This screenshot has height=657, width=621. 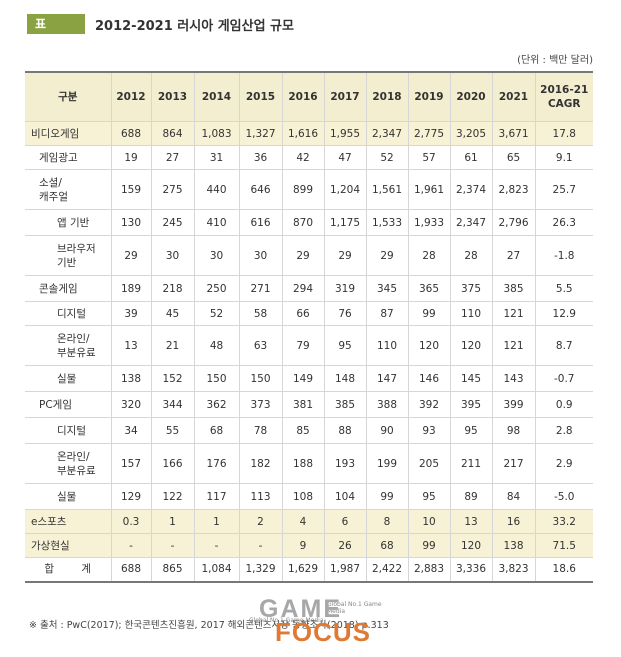 What do you see at coordinates (344, 222) in the screenshot?
I see `value-cell: 1,175` at bounding box center [344, 222].